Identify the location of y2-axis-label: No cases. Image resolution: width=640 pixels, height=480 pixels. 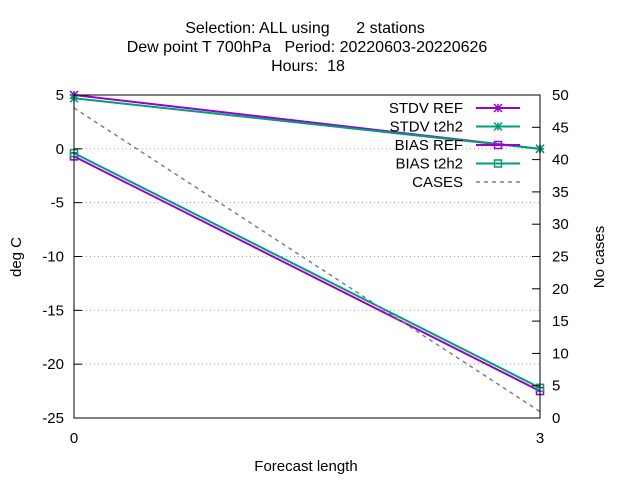
(599, 257).